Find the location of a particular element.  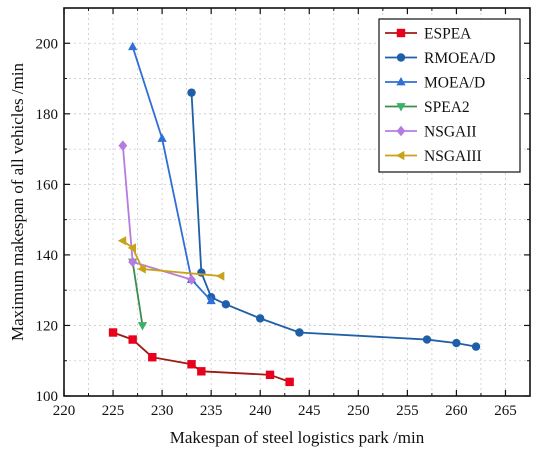

x-tick-label: 250 is located at coordinates (358, 411).